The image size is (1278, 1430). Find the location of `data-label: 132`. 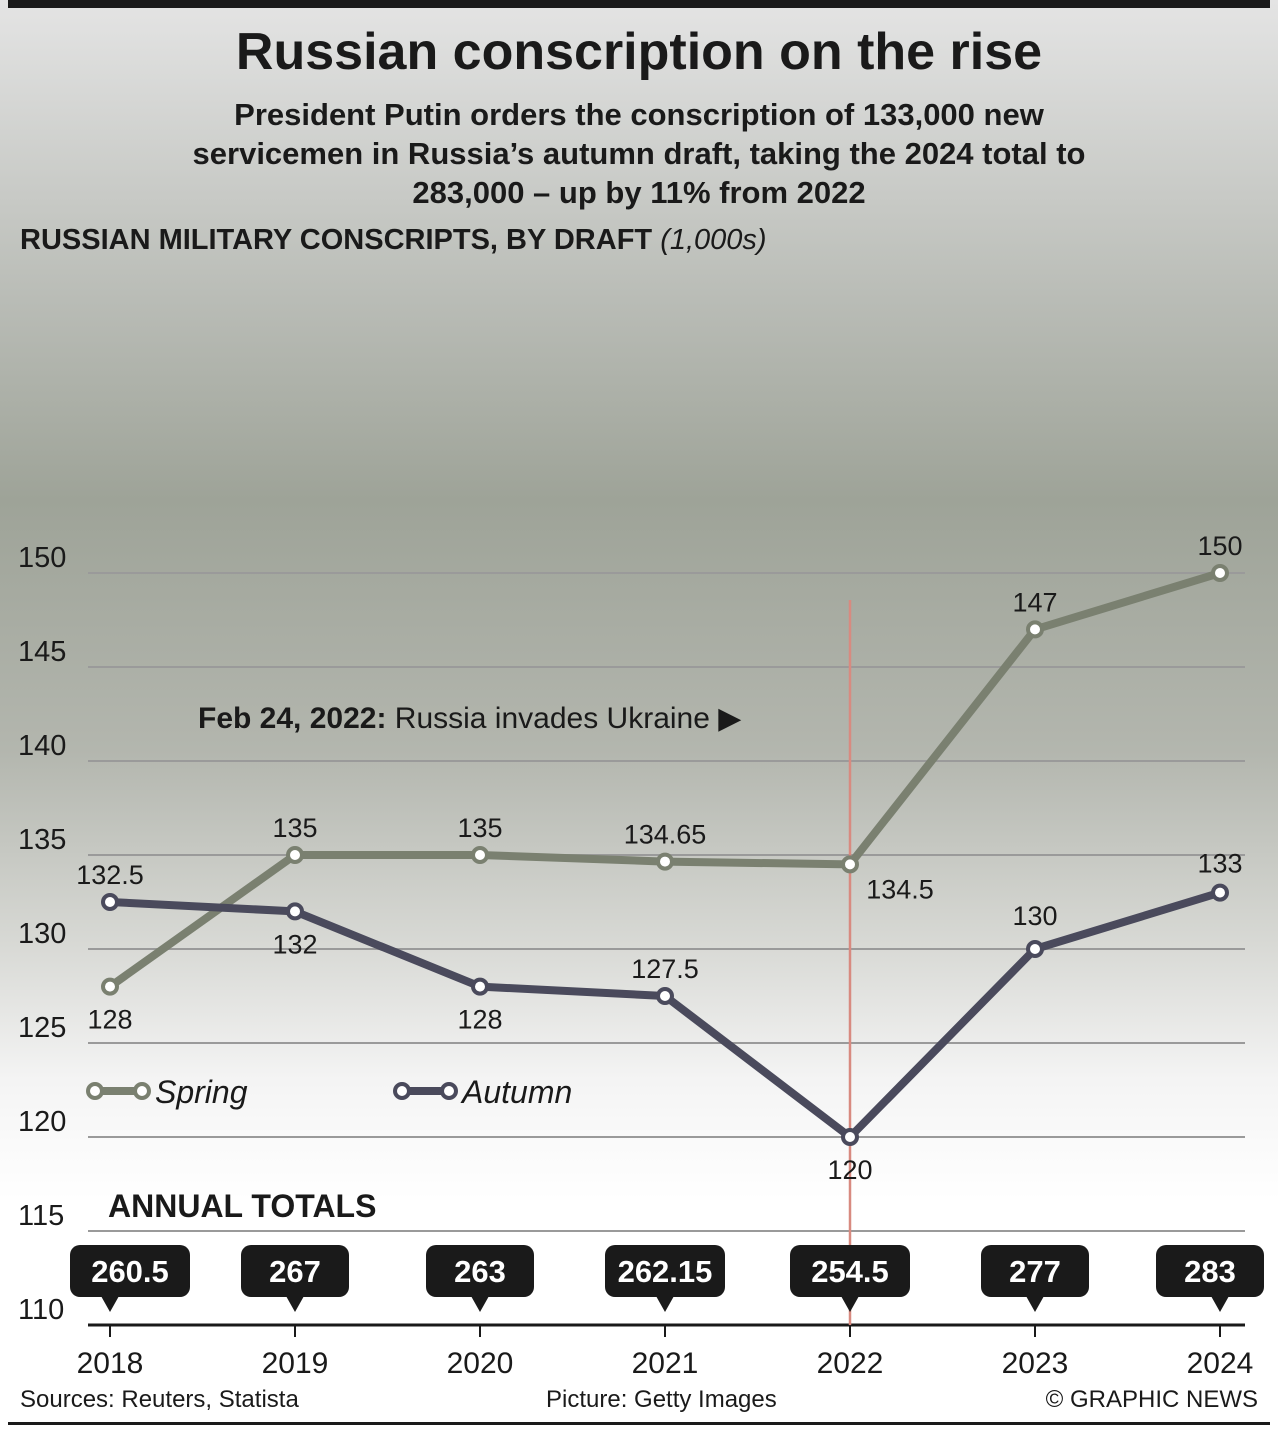

data-label: 132 is located at coordinates (294, 944).